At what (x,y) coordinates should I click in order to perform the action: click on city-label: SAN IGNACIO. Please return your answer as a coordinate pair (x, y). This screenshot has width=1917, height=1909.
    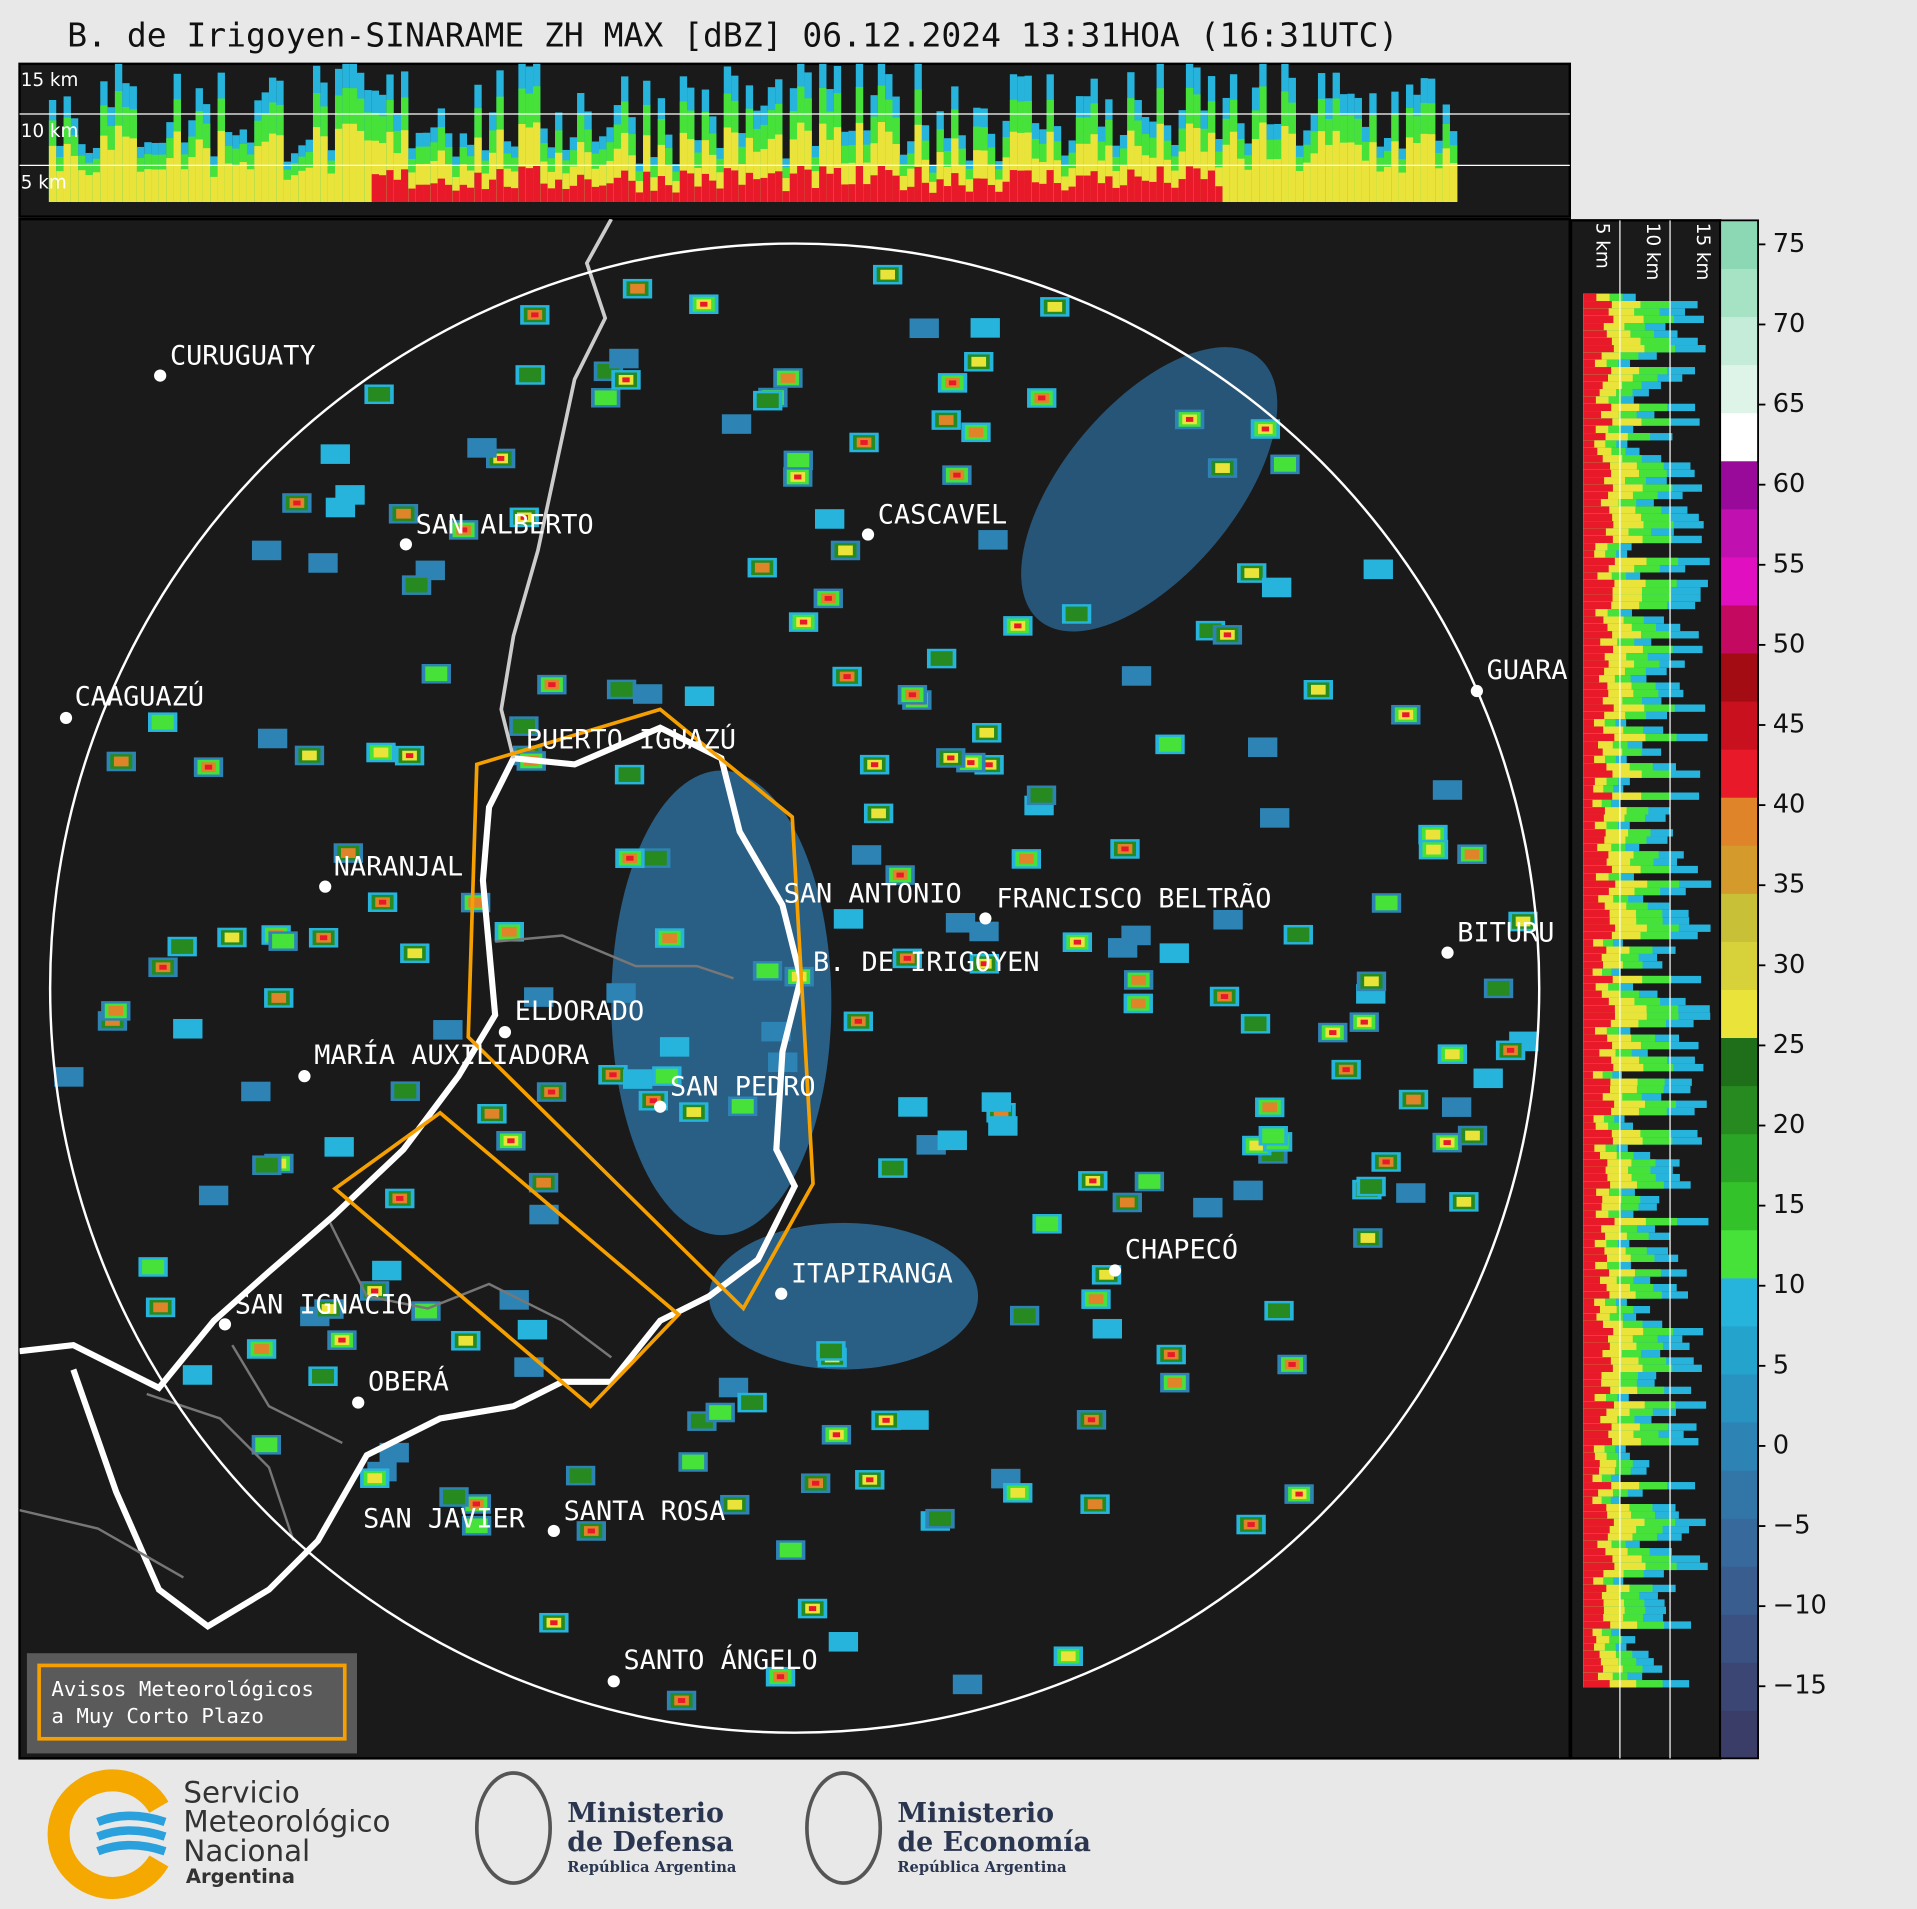
    Looking at the image, I should click on (324, 1304).